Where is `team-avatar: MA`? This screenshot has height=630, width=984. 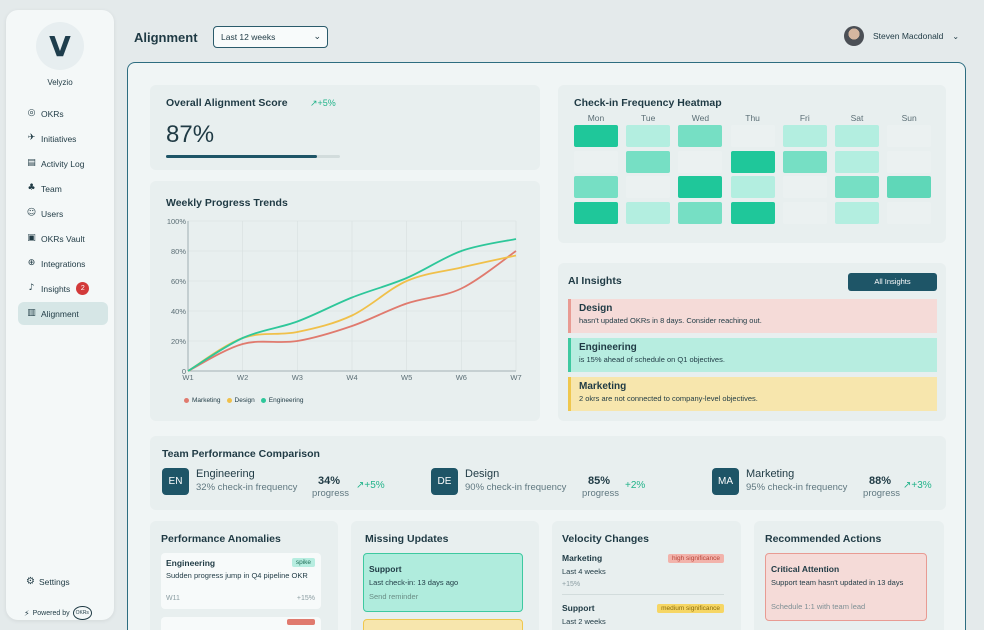 team-avatar: MA is located at coordinates (725, 481).